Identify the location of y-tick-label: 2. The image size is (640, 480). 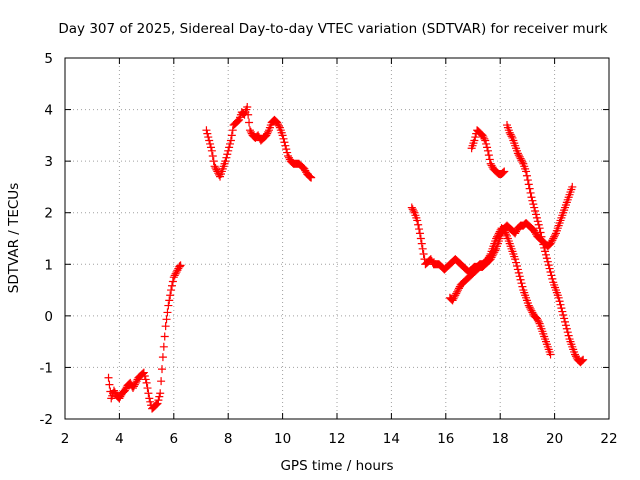
(48, 214).